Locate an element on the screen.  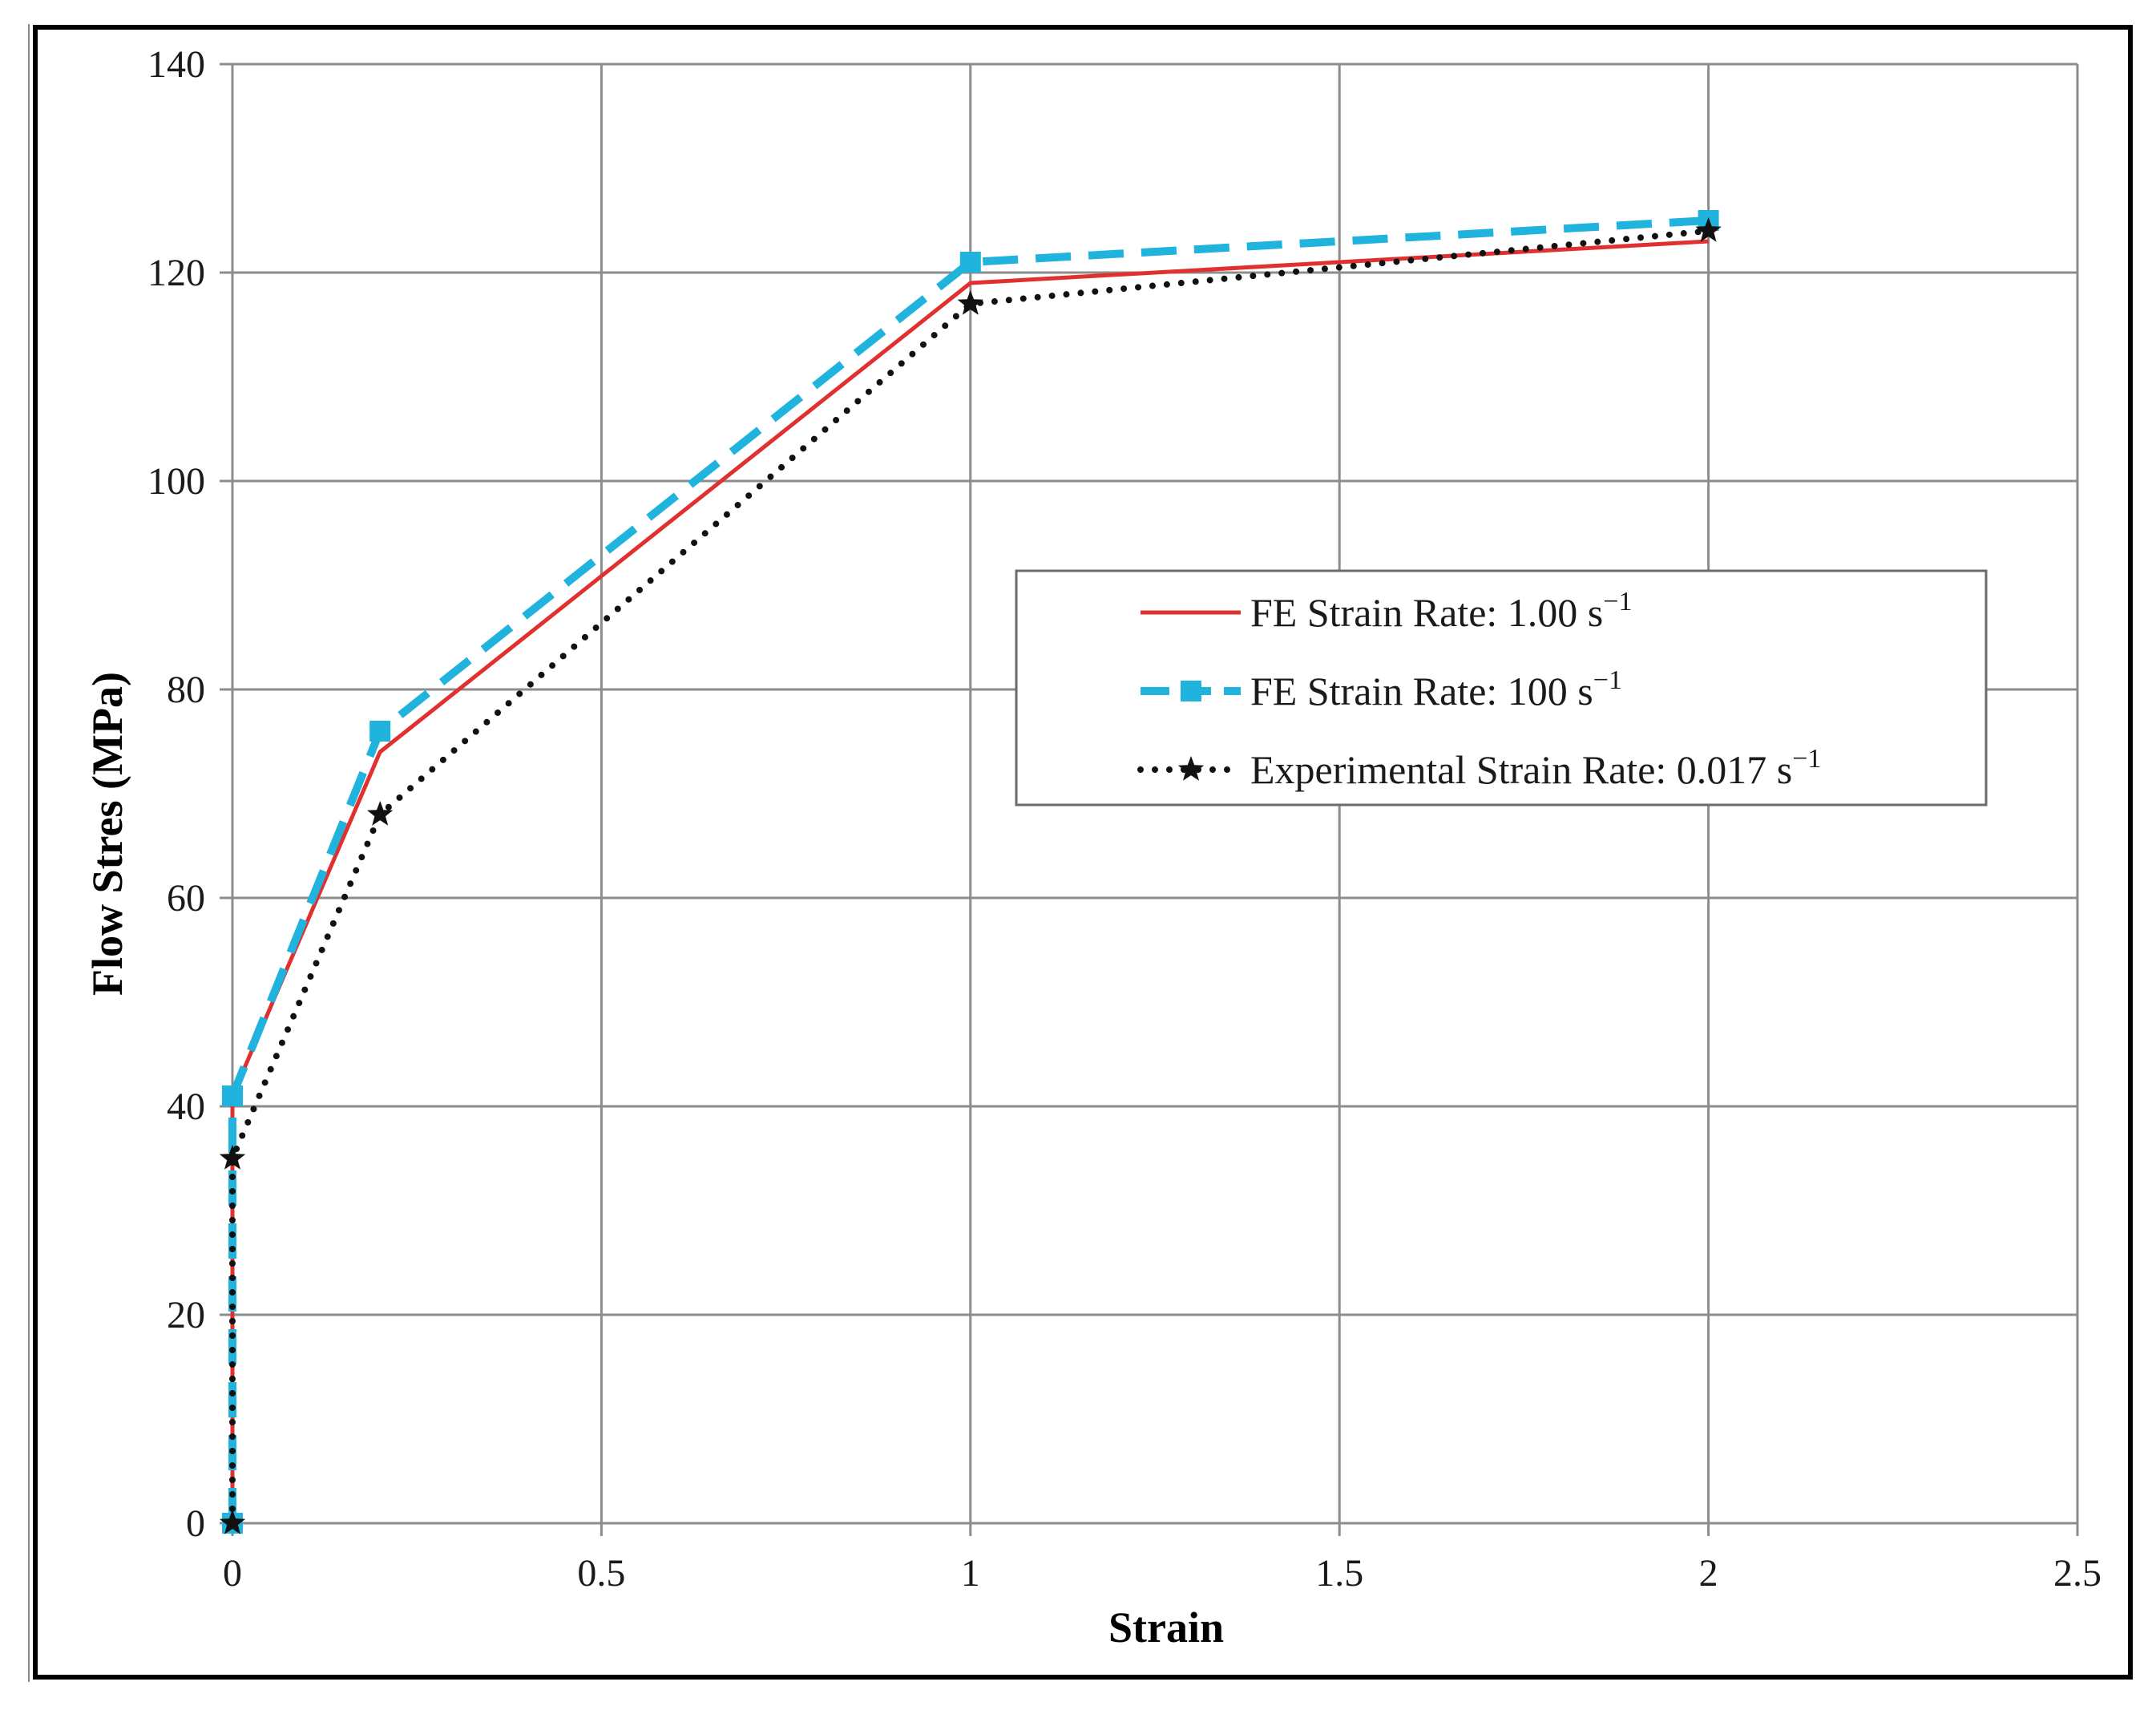
y-axis-title: Flow Stres (MPa) is located at coordinates (107, 834).